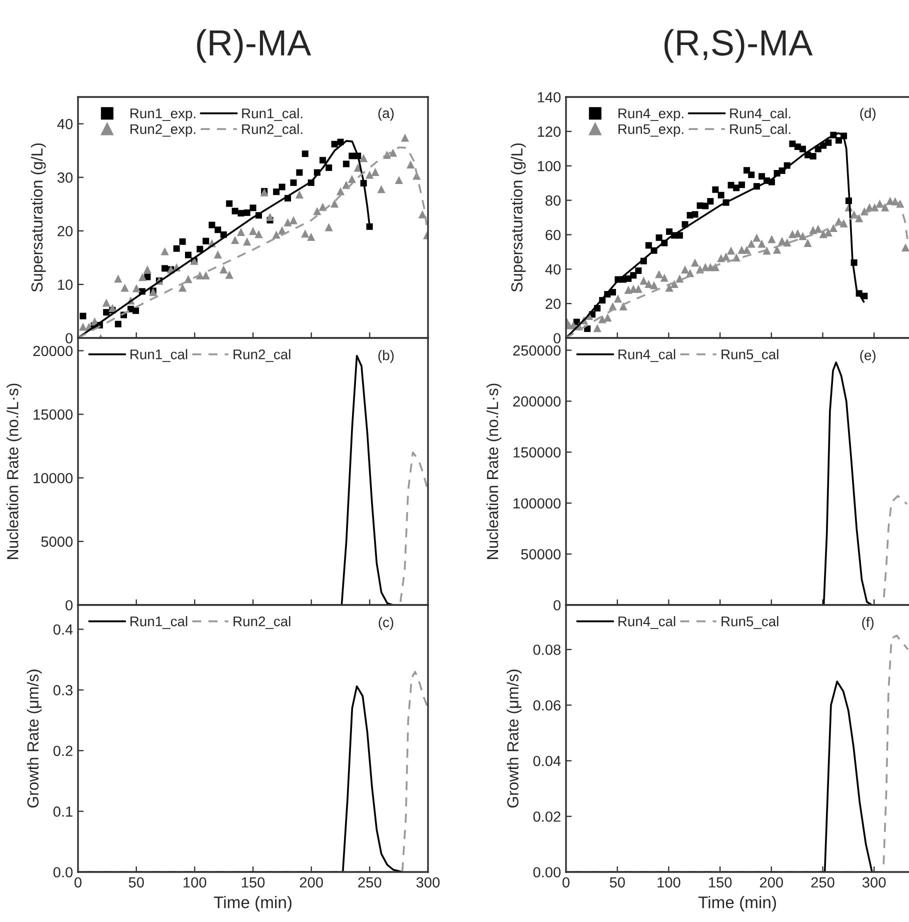 The height and width of the screenshot is (922, 909). I want to click on legend-label: Run1_cal., so click(272, 114).